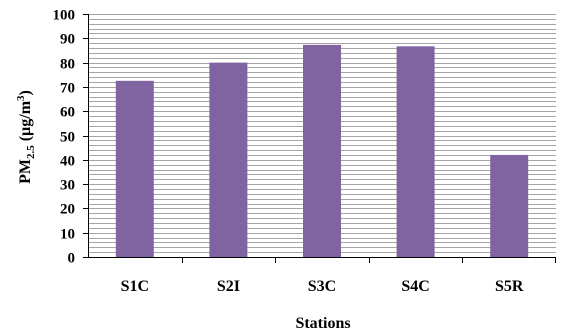 This screenshot has width=561, height=333. Describe the element at coordinates (25, 171) in the screenshot. I see `y-axis-title-prefix: PM` at that location.